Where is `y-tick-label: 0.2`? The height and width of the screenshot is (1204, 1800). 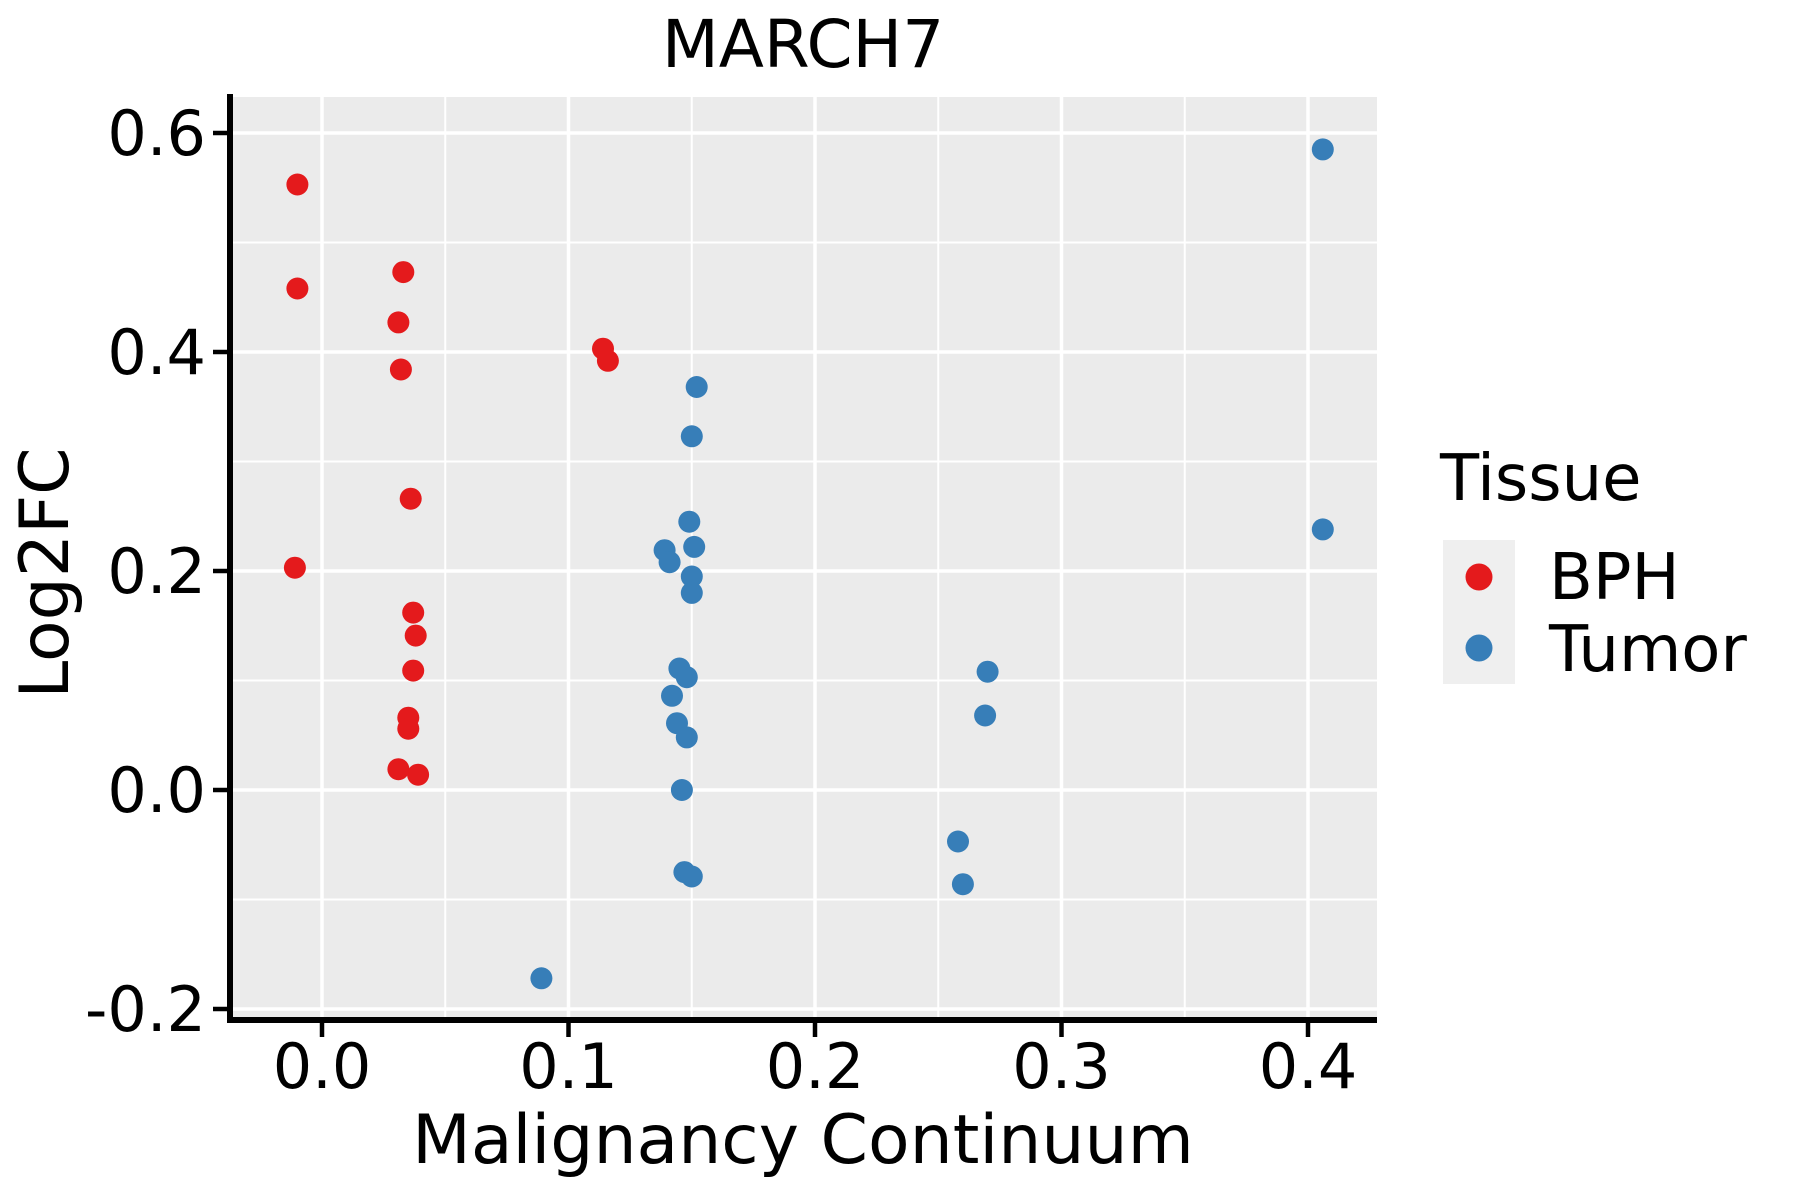
y-tick-label: 0.2 is located at coordinates (156, 571).